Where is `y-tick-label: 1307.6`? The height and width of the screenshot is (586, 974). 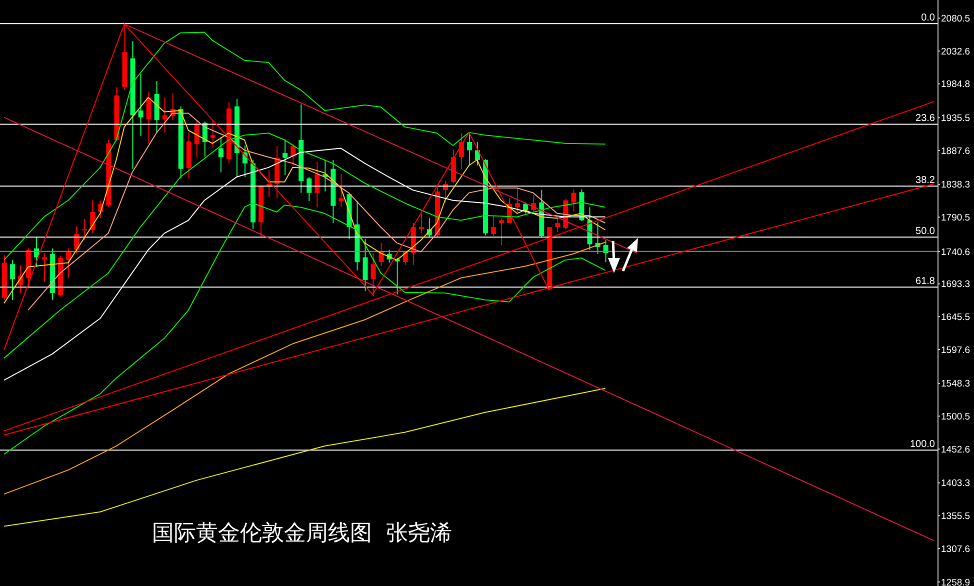
y-tick-label: 1307.6 is located at coordinates (955, 549).